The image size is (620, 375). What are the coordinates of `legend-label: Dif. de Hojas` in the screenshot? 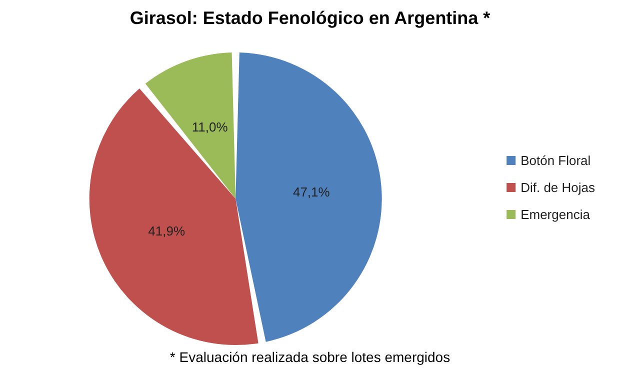 It's located at (558, 187).